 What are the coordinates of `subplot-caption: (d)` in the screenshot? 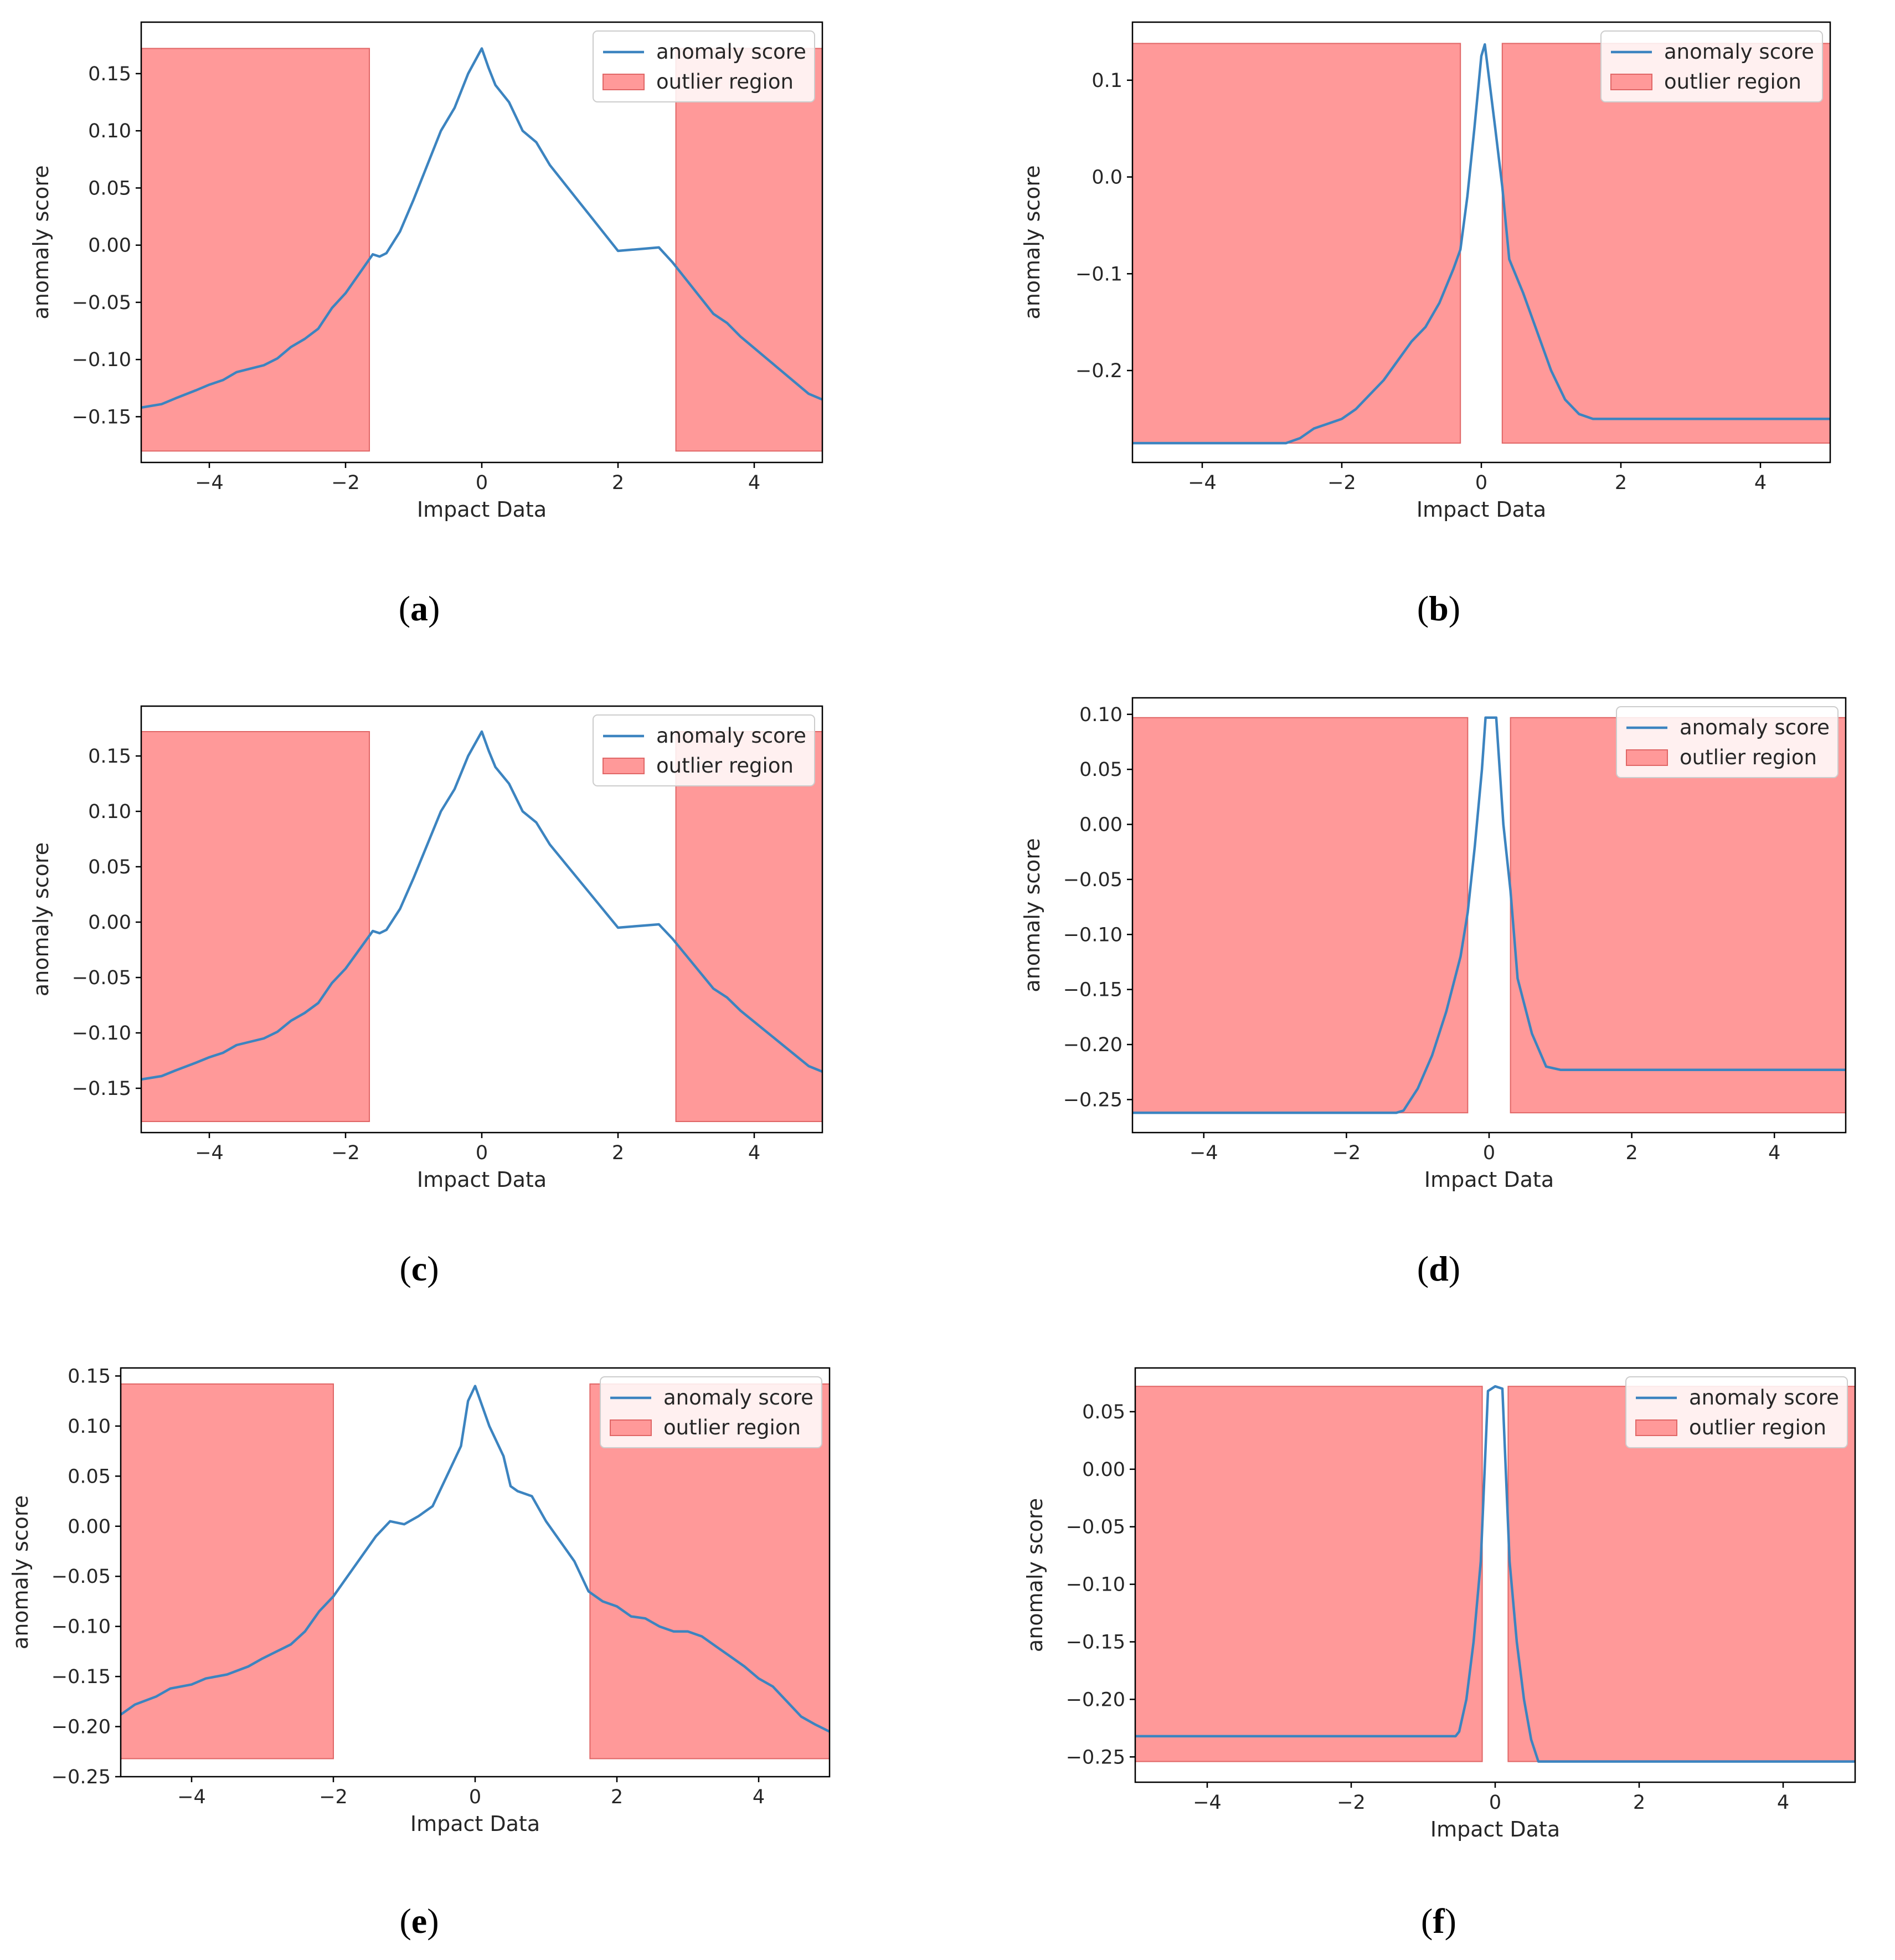 It's located at (1438, 1268).